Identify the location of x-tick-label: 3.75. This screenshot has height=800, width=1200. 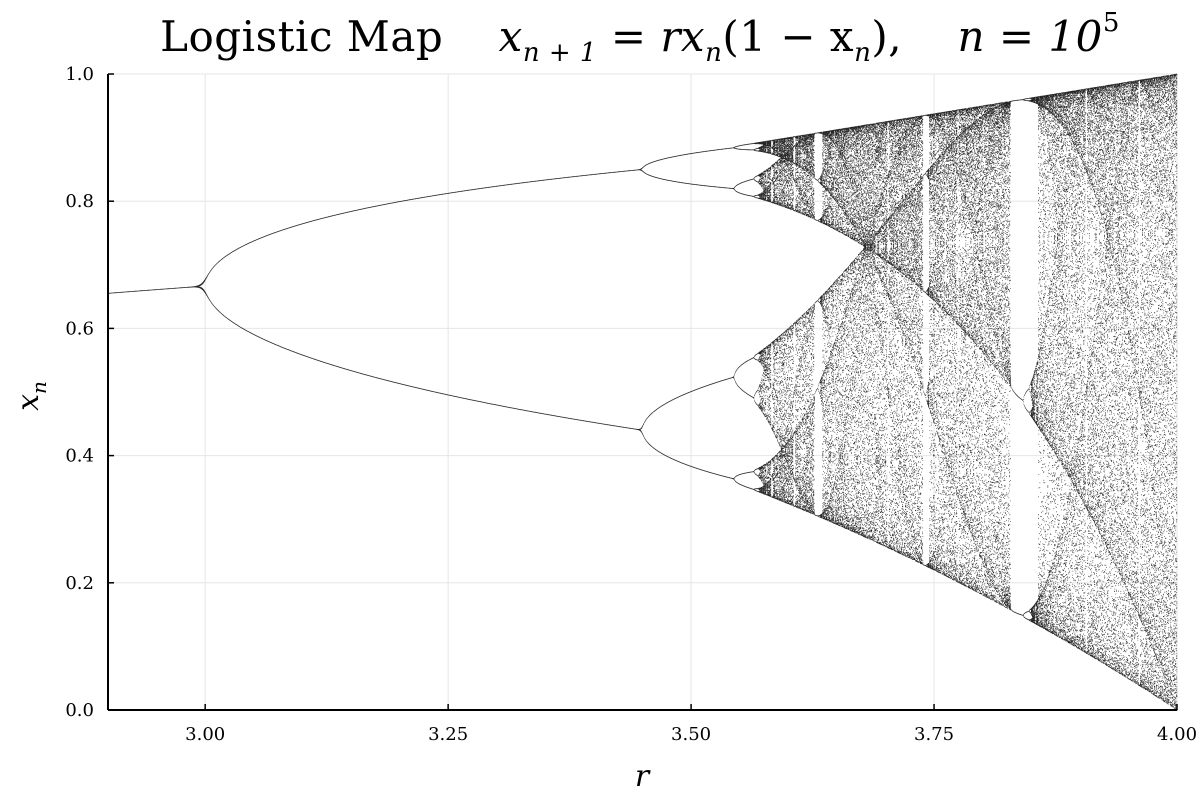
(934, 734).